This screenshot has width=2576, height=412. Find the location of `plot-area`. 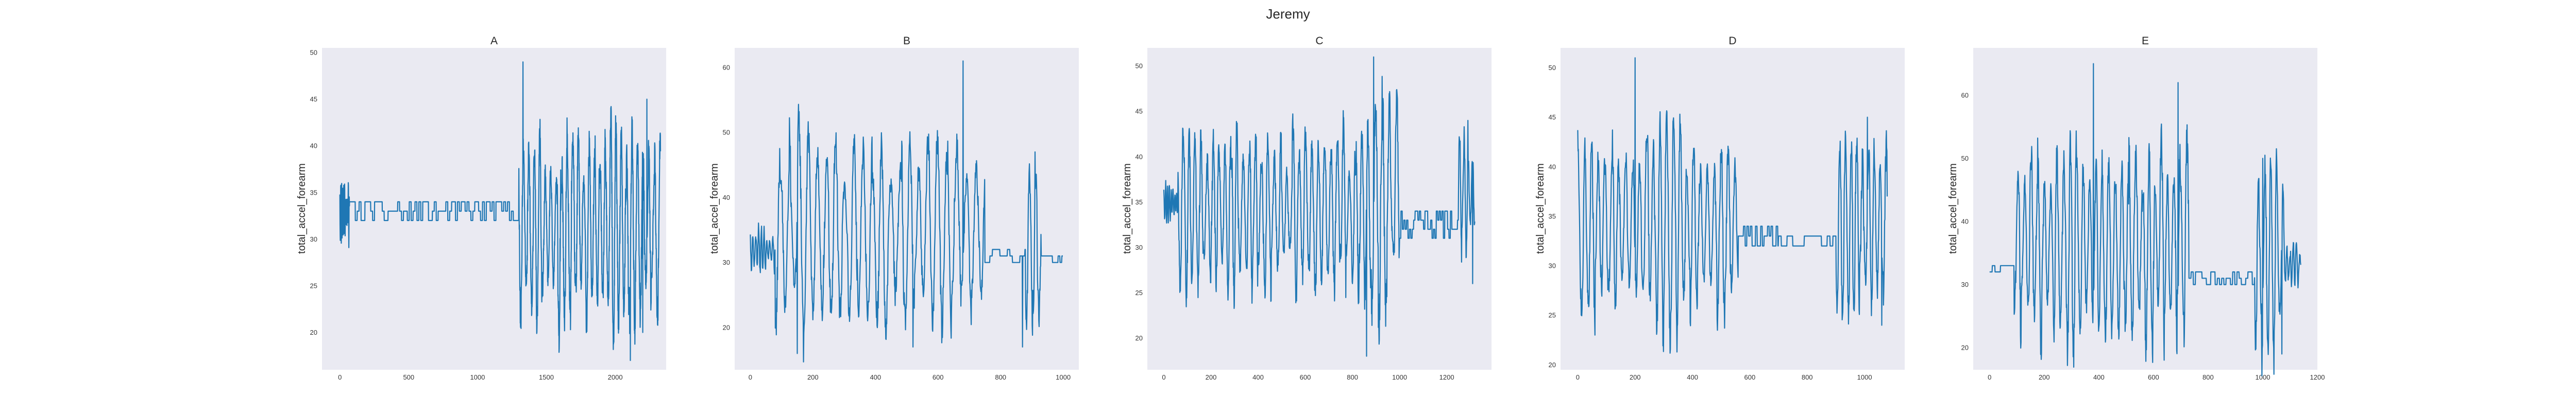

plot-area is located at coordinates (907, 209).